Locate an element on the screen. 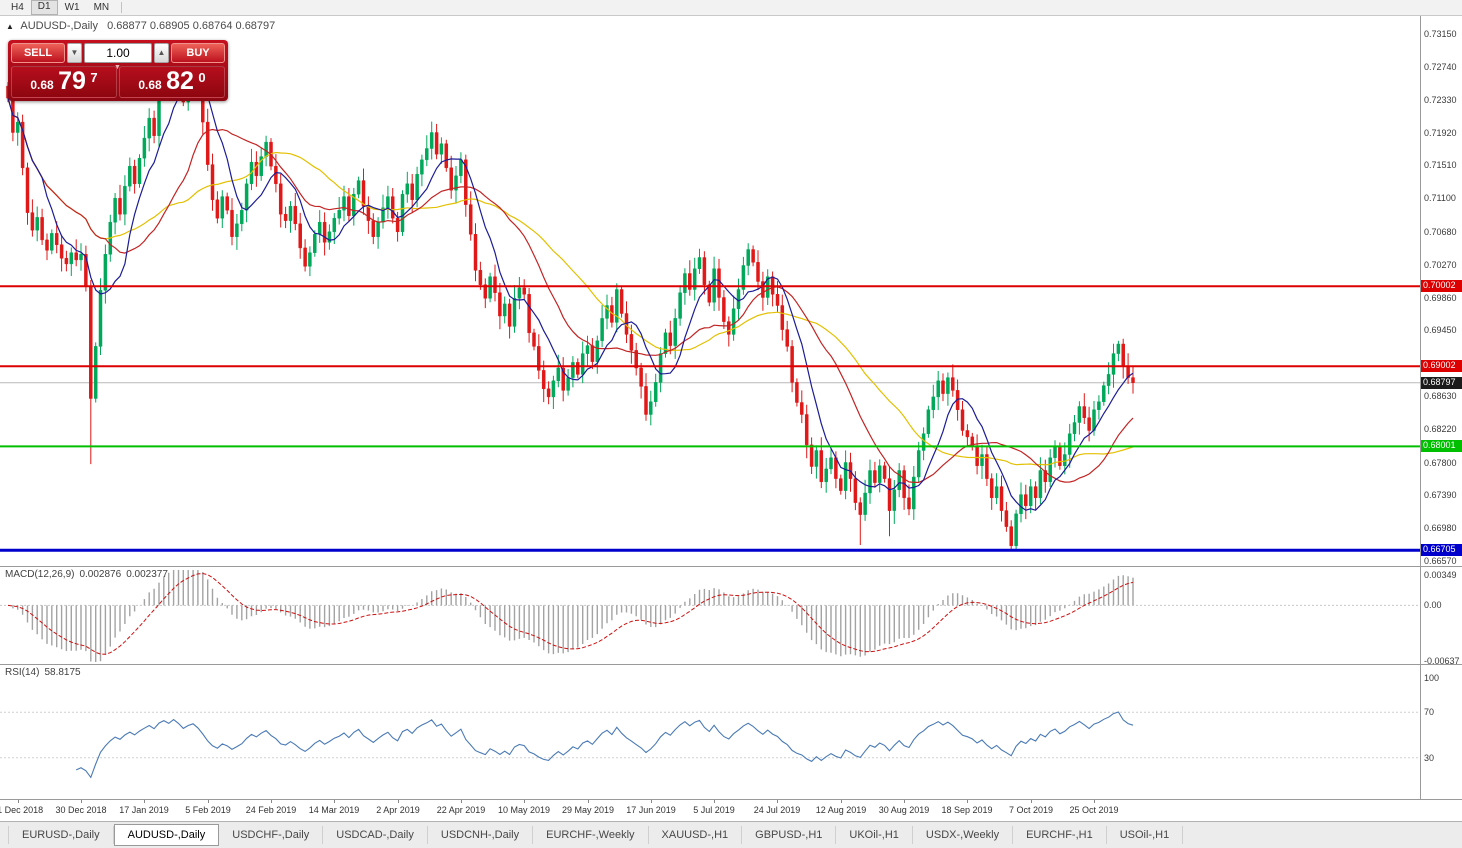 The width and height of the screenshot is (1462, 848). price-tick: 0.71920 is located at coordinates (1440, 133).